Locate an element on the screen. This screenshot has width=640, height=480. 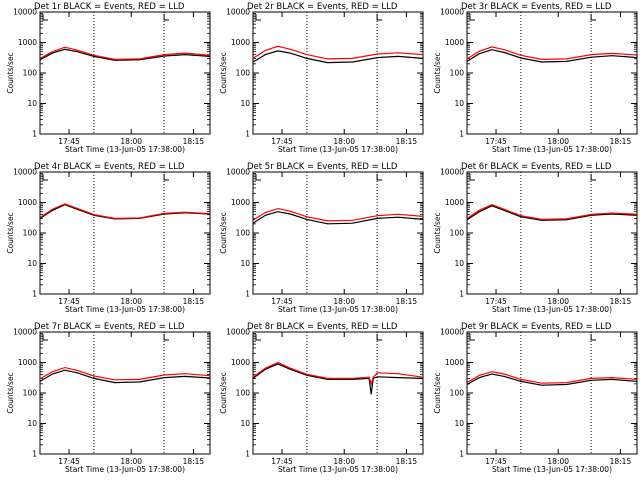
chart-title: Det 8r BLACK = Events, RED = LLD is located at coordinates (322, 327).